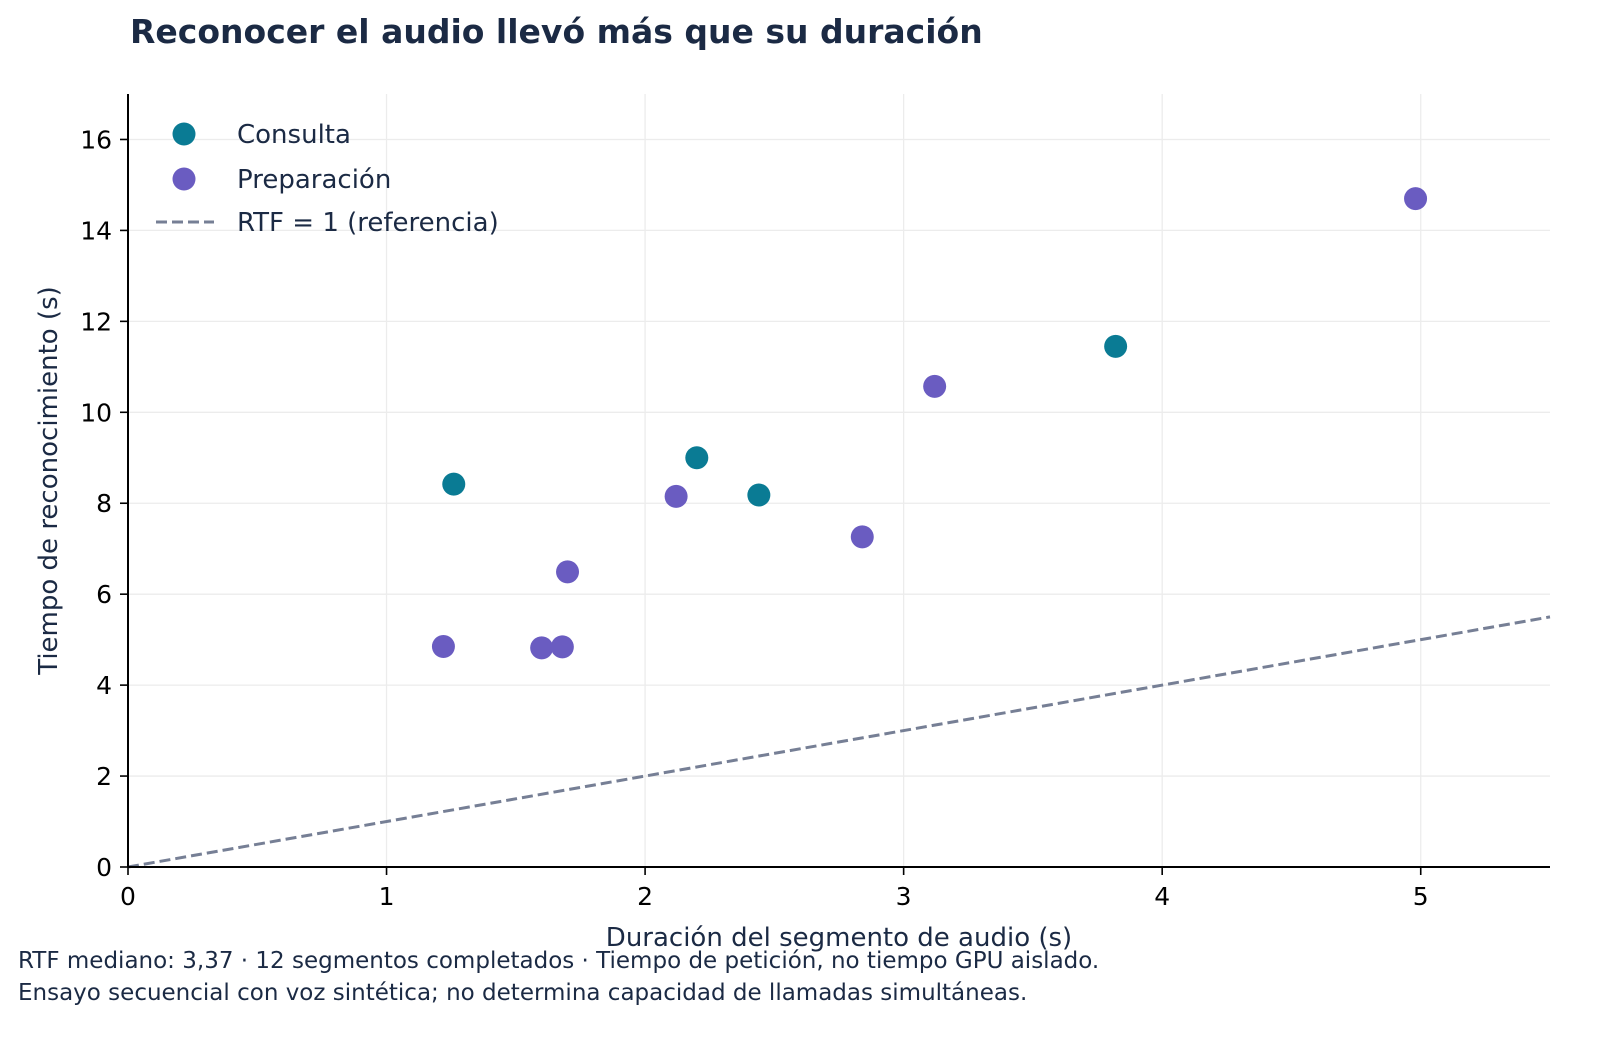 The image size is (1607, 1053). Describe the element at coordinates (387, 896) in the screenshot. I see `x-tick-label: 1` at that location.